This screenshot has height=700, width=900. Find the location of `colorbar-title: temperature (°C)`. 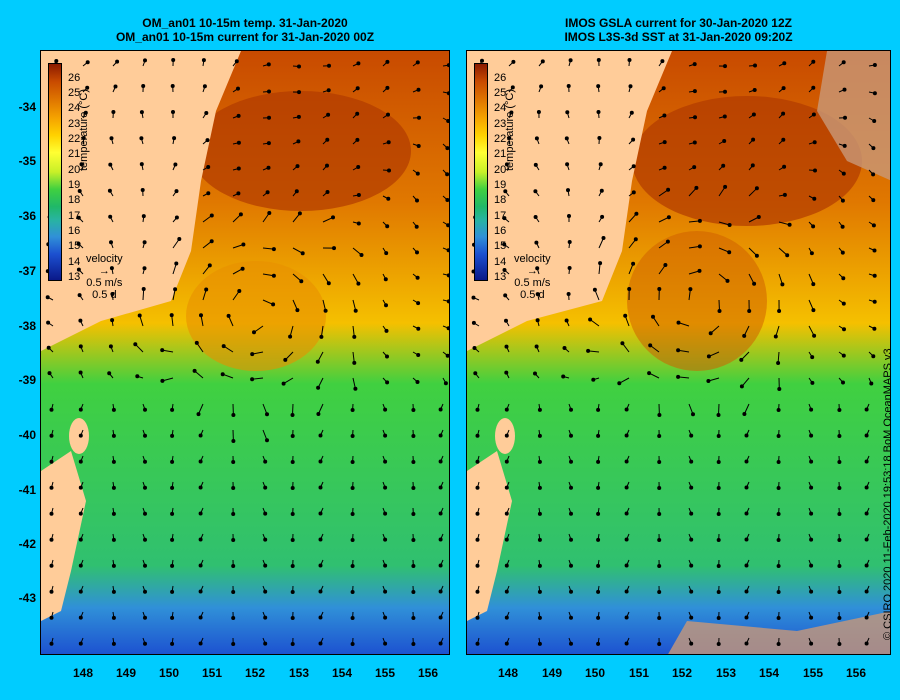

colorbar-title: temperature (°C) is located at coordinates (84, 129).